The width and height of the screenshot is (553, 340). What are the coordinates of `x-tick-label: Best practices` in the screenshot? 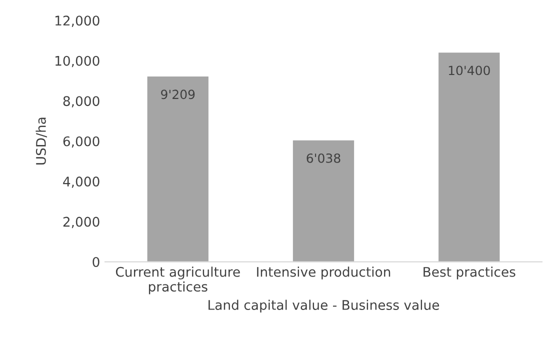 It's located at (470, 273).